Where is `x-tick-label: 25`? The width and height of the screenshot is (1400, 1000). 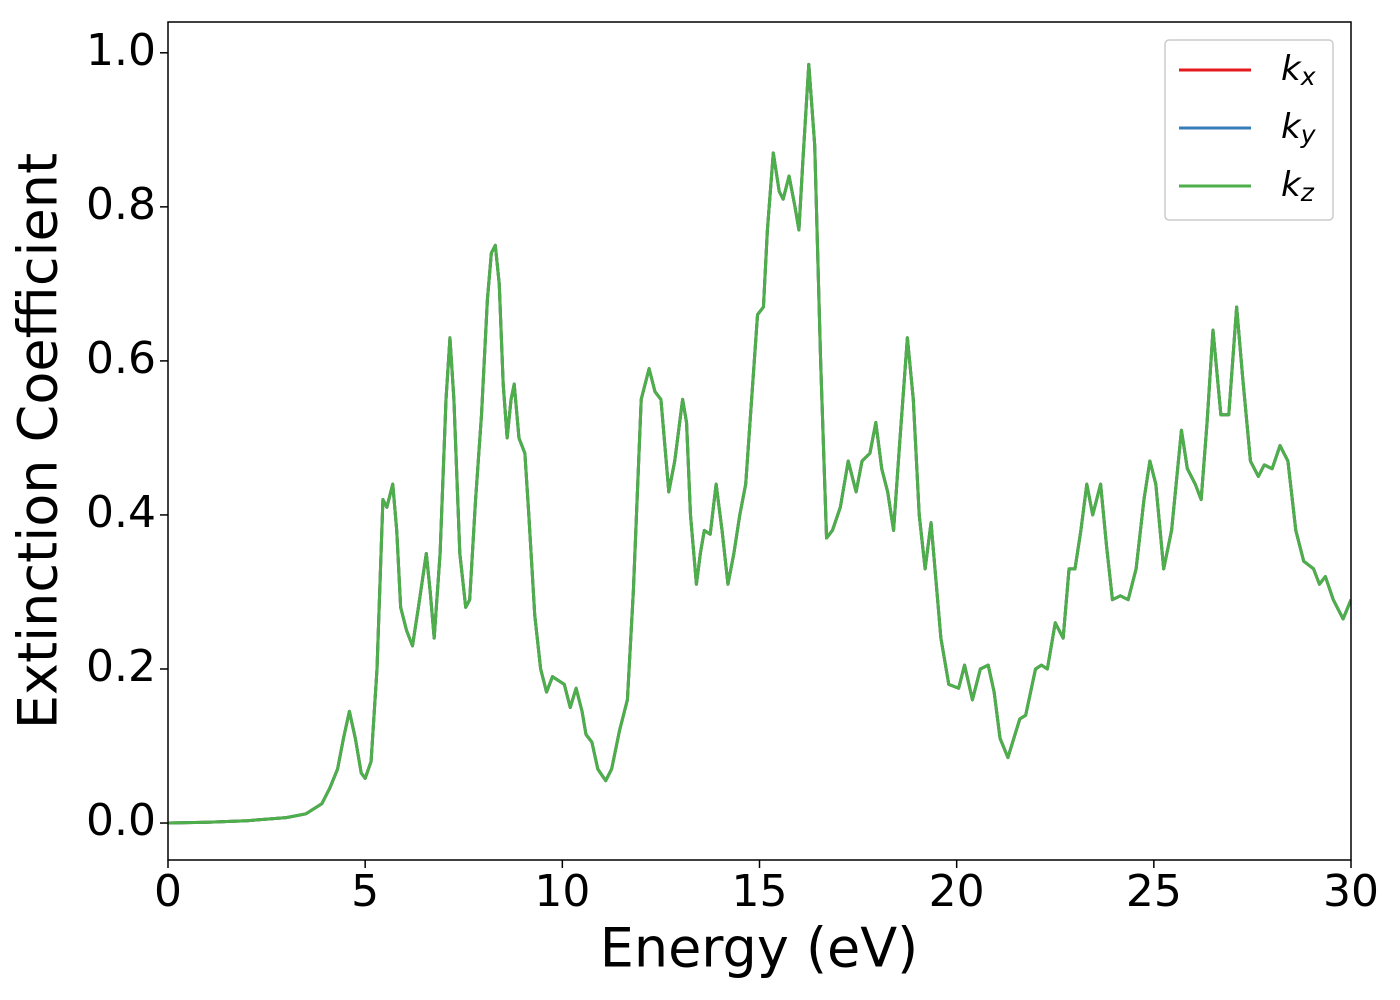
x-tick-label: 25 is located at coordinates (1154, 891).